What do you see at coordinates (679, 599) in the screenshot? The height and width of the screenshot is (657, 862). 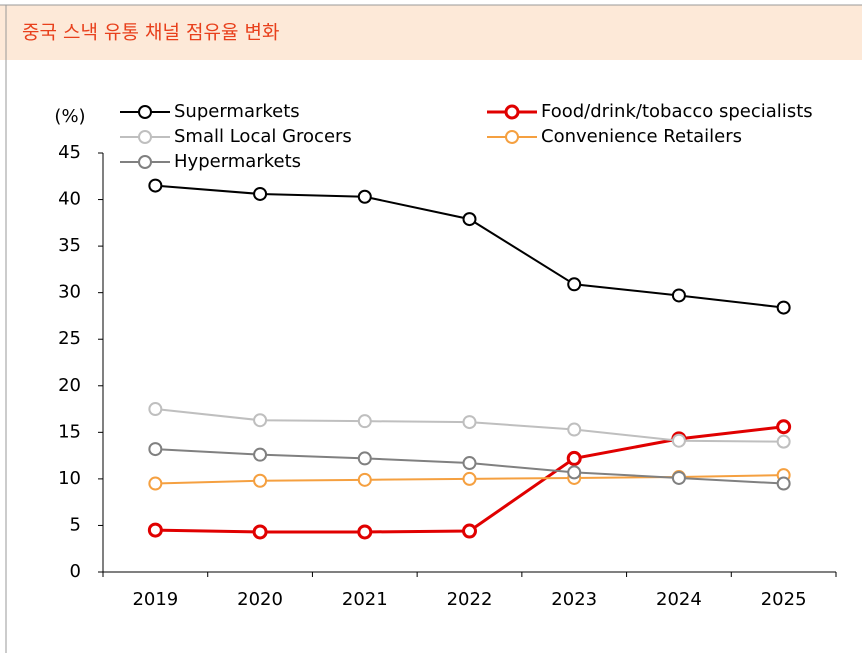 I see `x-tick-label: 2024` at bounding box center [679, 599].